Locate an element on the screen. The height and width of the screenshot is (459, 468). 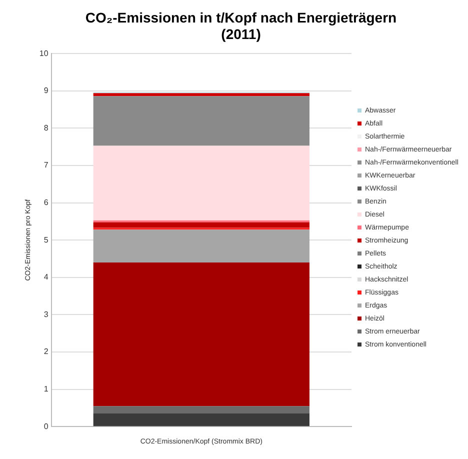
y-tick-label: 10 is located at coordinates (44, 53).